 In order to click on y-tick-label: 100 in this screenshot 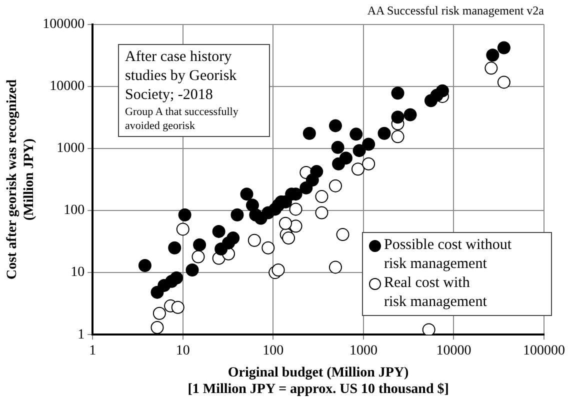, I will do `click(74, 210)`.